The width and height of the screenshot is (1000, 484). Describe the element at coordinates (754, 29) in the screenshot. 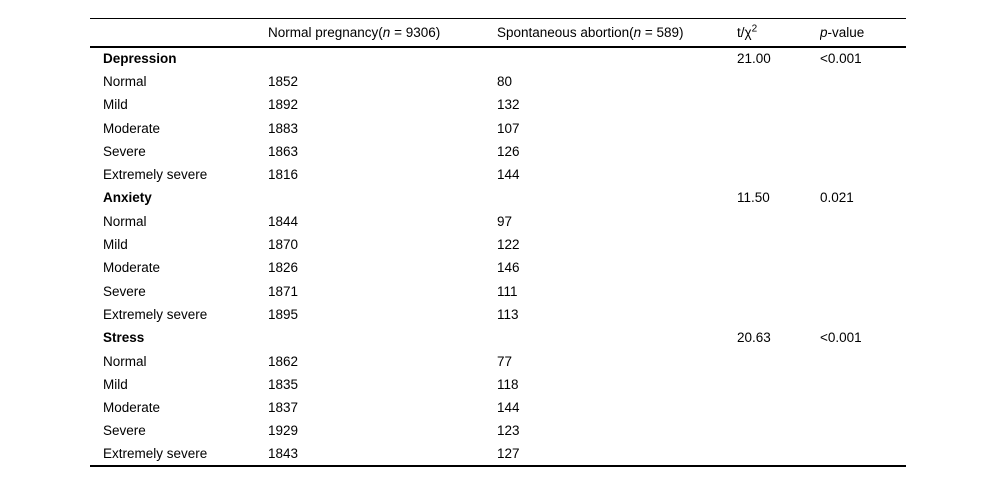

I see `header-statistic-superscript: 2` at that location.